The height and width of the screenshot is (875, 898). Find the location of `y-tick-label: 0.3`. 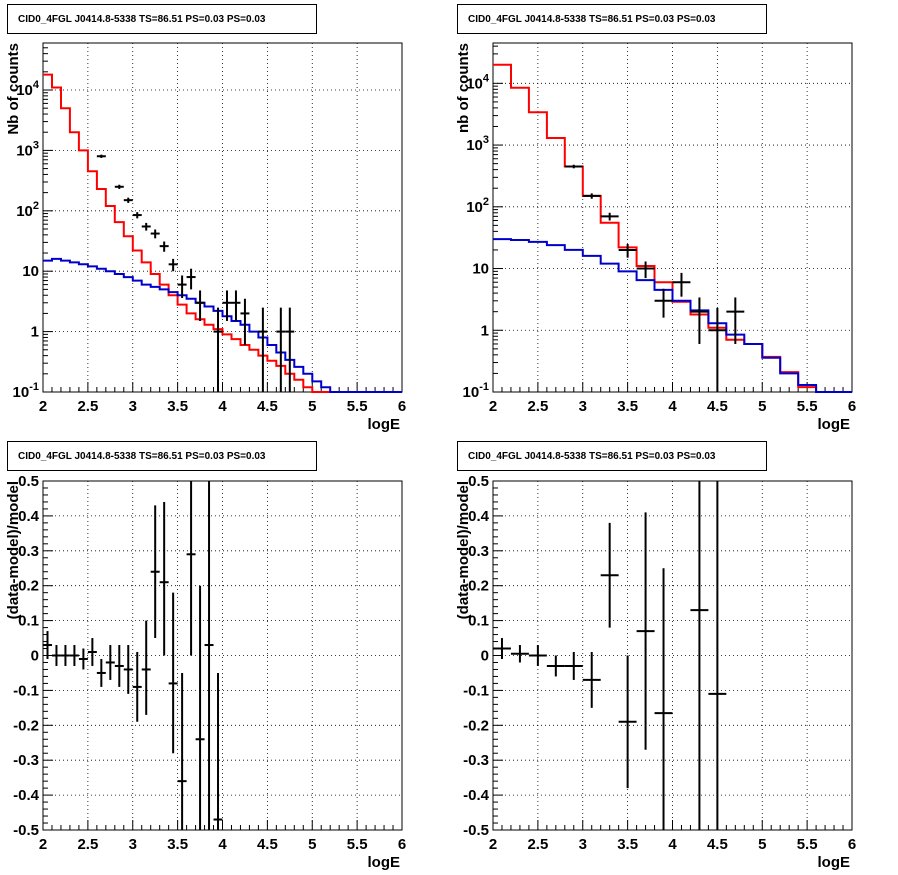

y-tick-label: 0.3 is located at coordinates (478, 551).